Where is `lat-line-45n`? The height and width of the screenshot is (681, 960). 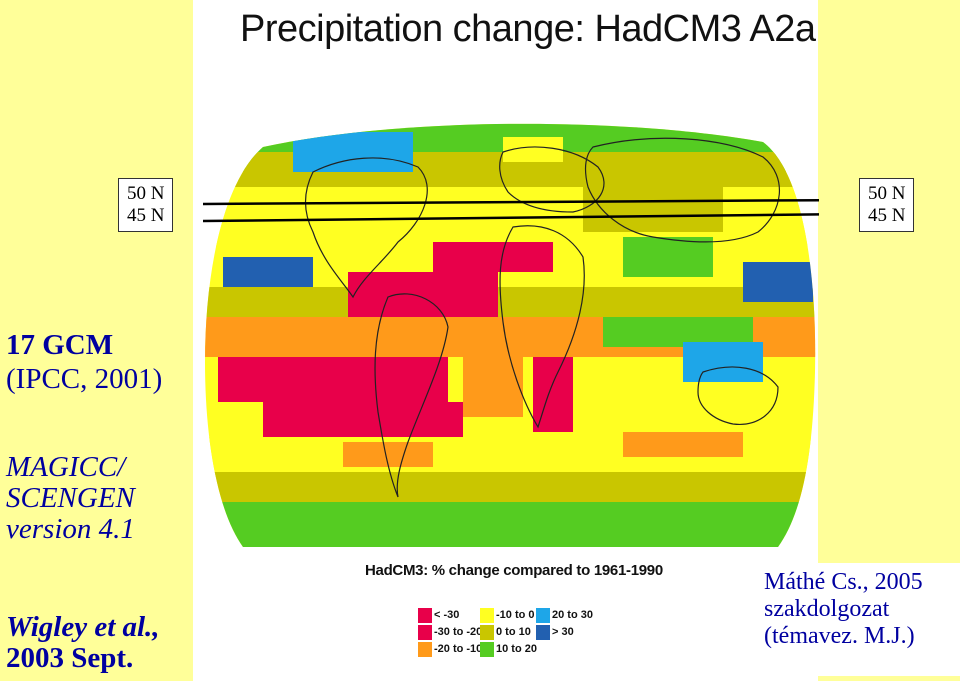
lat-line-45n is located at coordinates (511, 218).